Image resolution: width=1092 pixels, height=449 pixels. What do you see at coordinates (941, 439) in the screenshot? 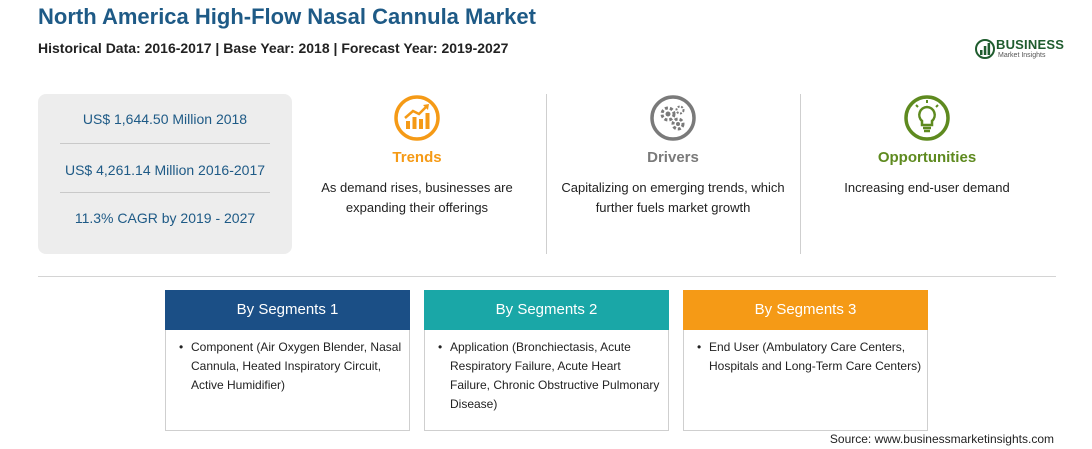
I see `source-credit: Source: www.businessmarketinsights.com` at bounding box center [941, 439].